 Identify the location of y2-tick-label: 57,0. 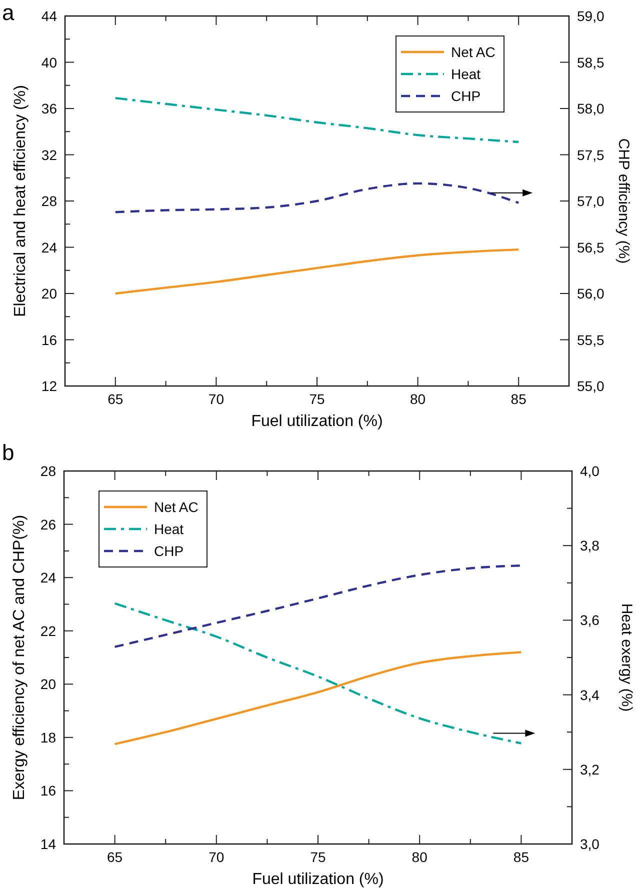
(590, 201).